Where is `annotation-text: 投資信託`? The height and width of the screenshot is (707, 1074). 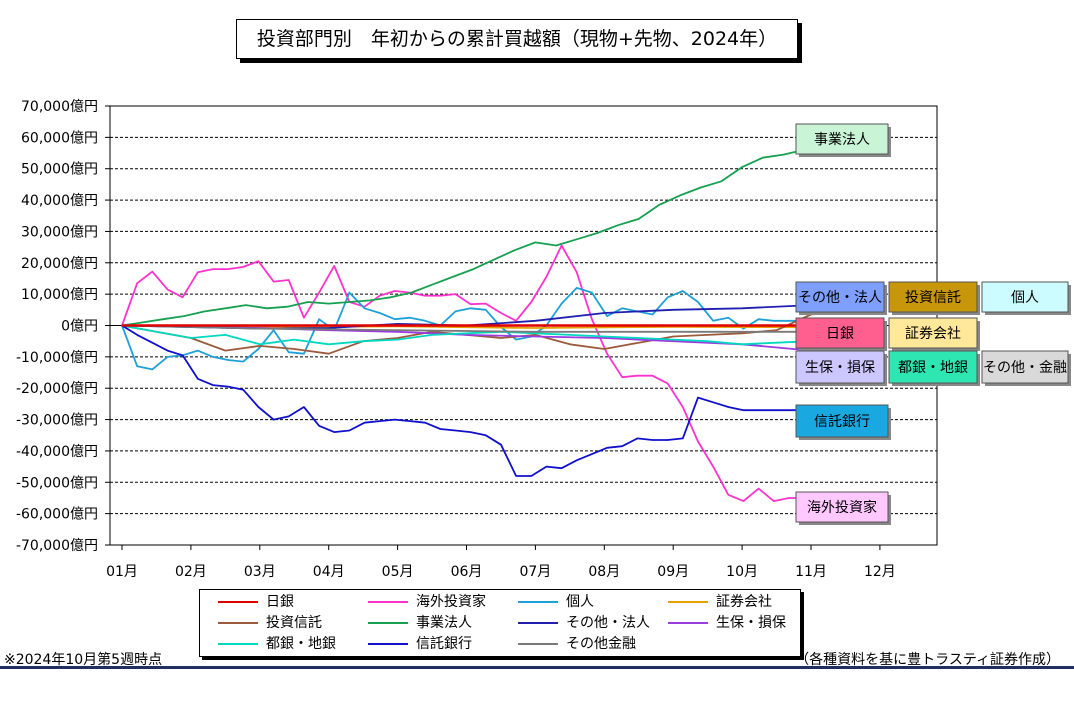 annotation-text: 投資信託 is located at coordinates (933, 298).